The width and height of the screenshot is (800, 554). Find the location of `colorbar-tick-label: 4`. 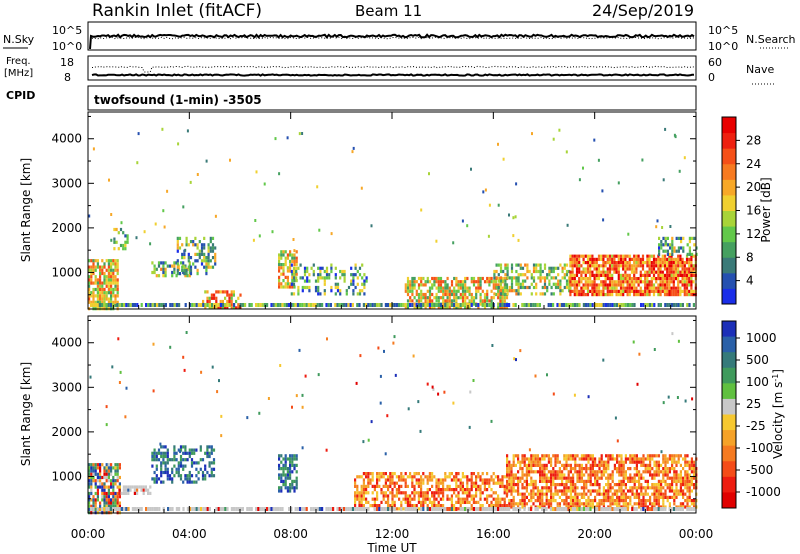

colorbar-tick-label: 4 is located at coordinates (750, 281).